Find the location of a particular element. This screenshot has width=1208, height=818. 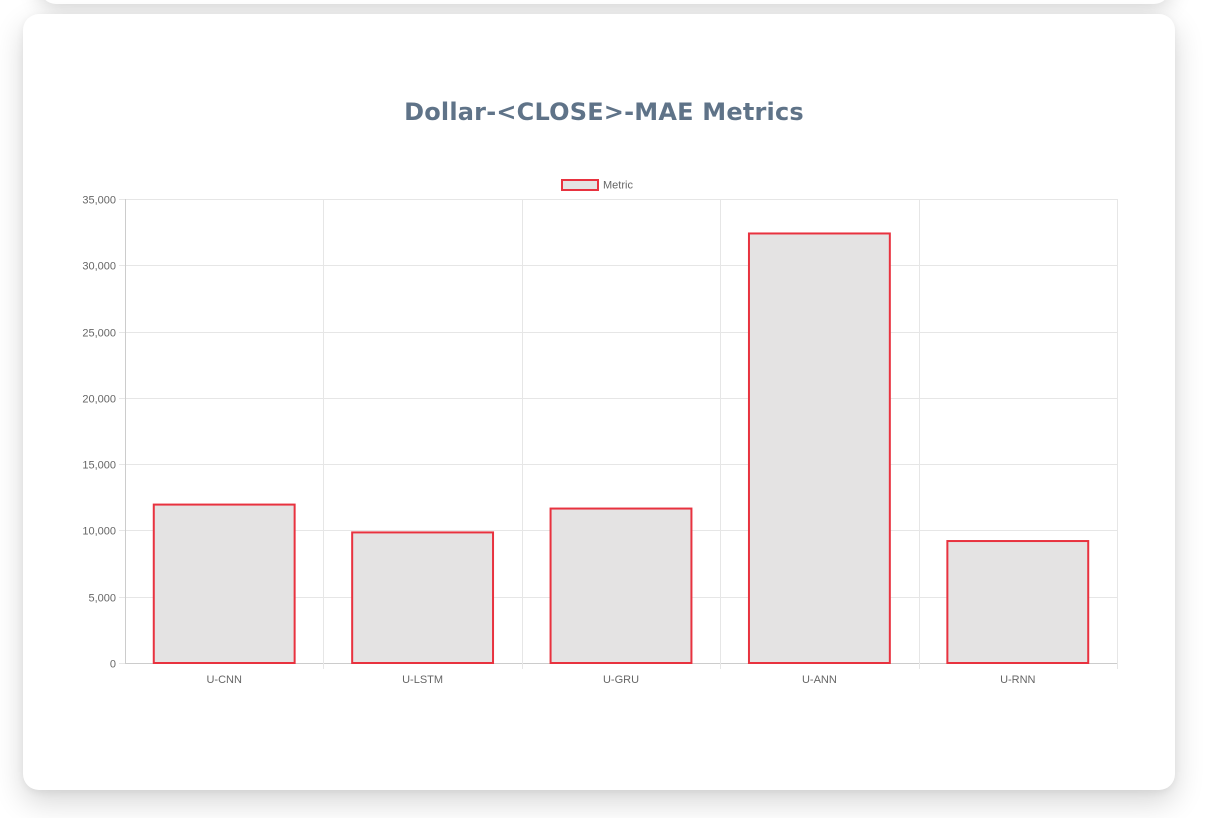

x-tick-label: U-CNN is located at coordinates (223, 680).